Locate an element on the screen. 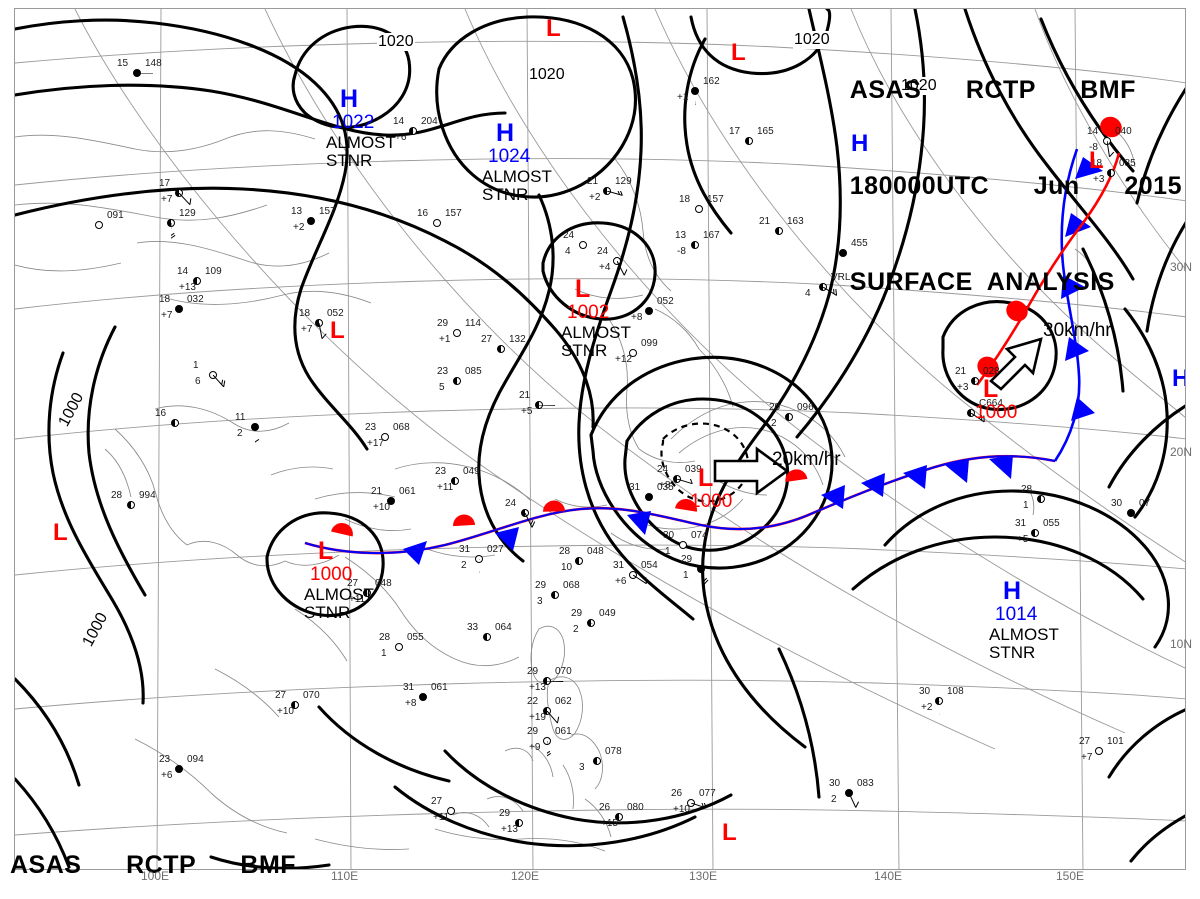  station-pressure: 101 is located at coordinates (1115, 741).